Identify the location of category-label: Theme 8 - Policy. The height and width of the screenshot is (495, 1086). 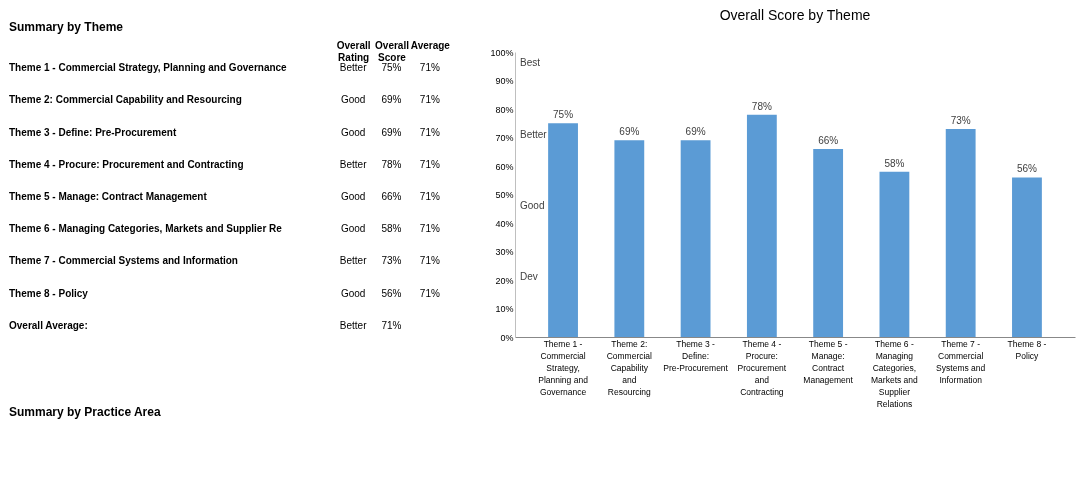
(48, 293).